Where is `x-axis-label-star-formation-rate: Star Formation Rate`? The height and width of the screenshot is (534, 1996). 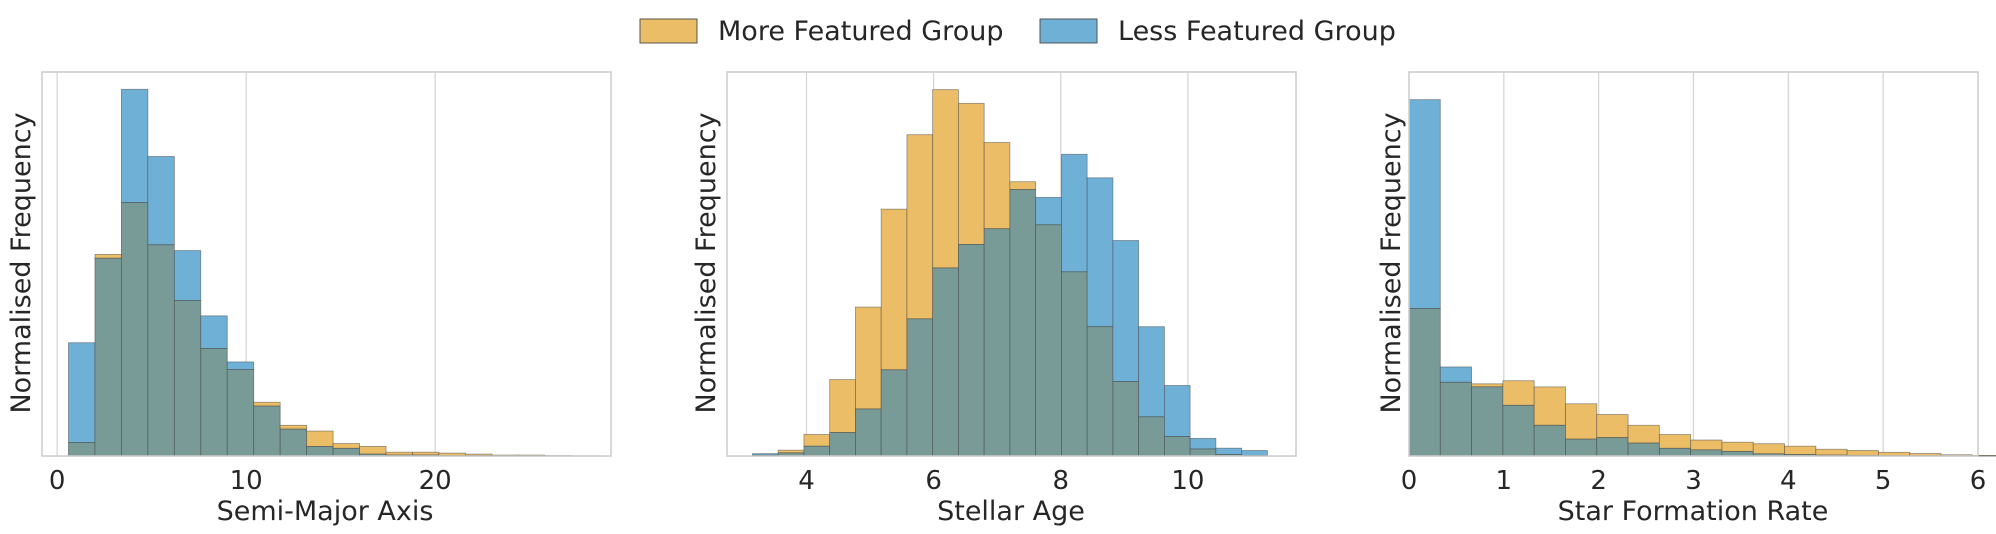
x-axis-label-star-formation-rate: Star Formation Rate is located at coordinates (1693, 511).